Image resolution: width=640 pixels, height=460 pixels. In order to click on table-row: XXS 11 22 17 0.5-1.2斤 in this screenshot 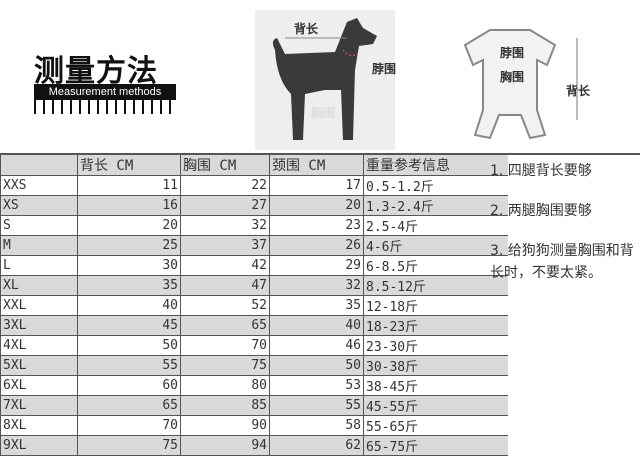, I will do `click(254, 185)`.